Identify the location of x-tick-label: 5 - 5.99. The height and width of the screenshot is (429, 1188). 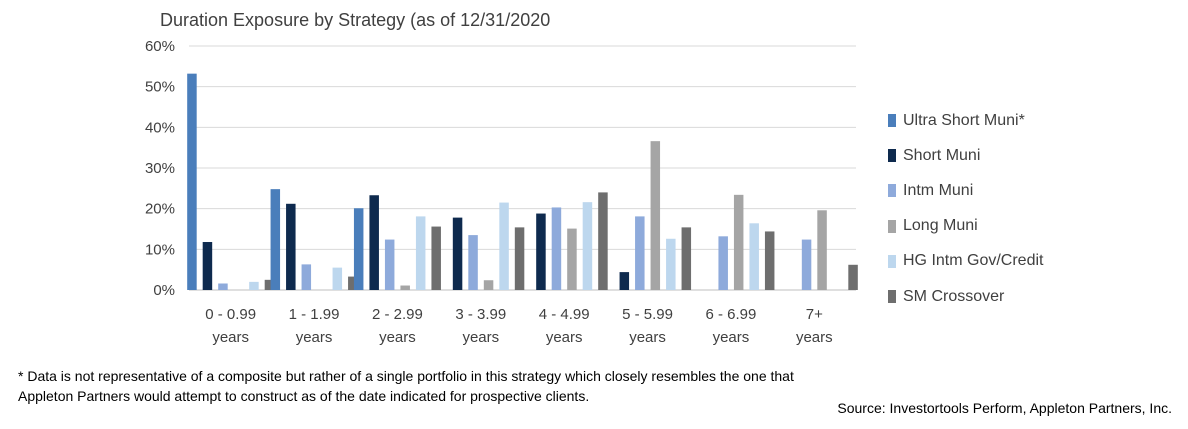
(647, 314).